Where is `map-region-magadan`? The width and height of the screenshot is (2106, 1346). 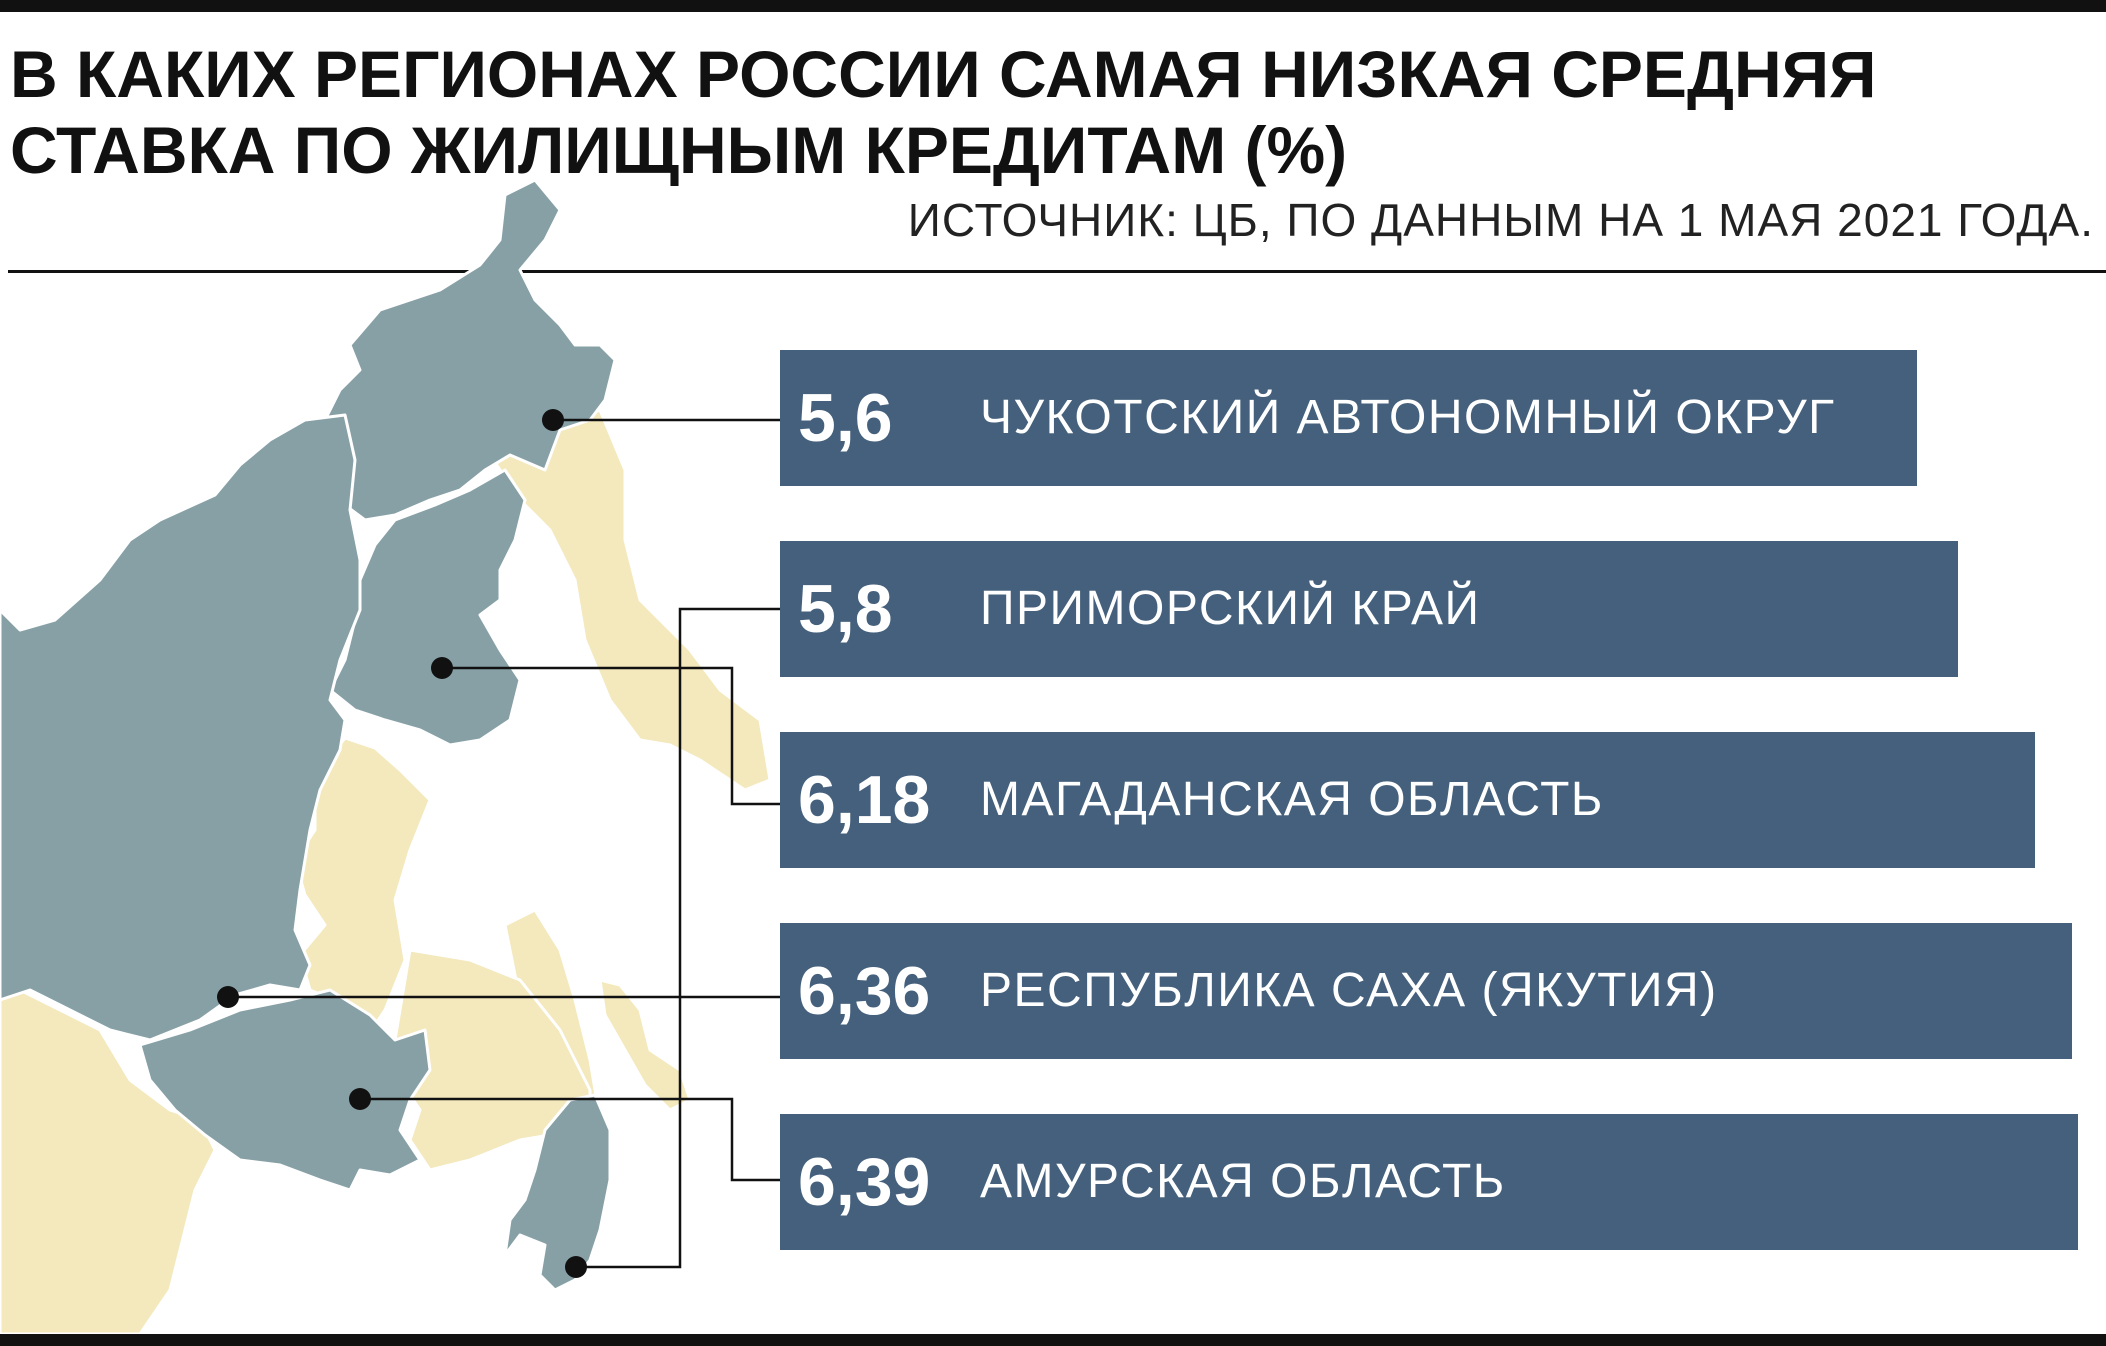
map-region-magadan is located at coordinates (427, 607).